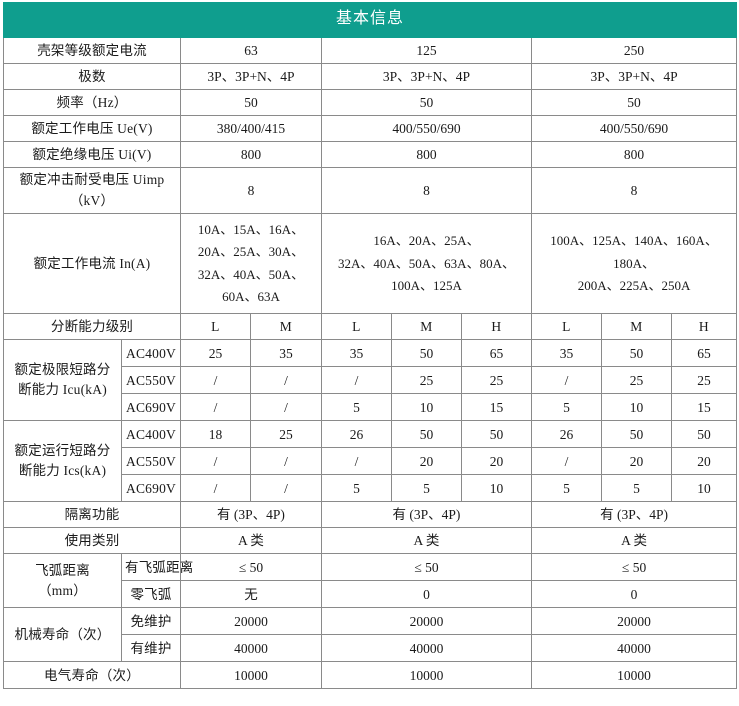 The image size is (739, 706). What do you see at coordinates (426, 461) in the screenshot?
I see `cell-ics-ac550v: 20` at bounding box center [426, 461].